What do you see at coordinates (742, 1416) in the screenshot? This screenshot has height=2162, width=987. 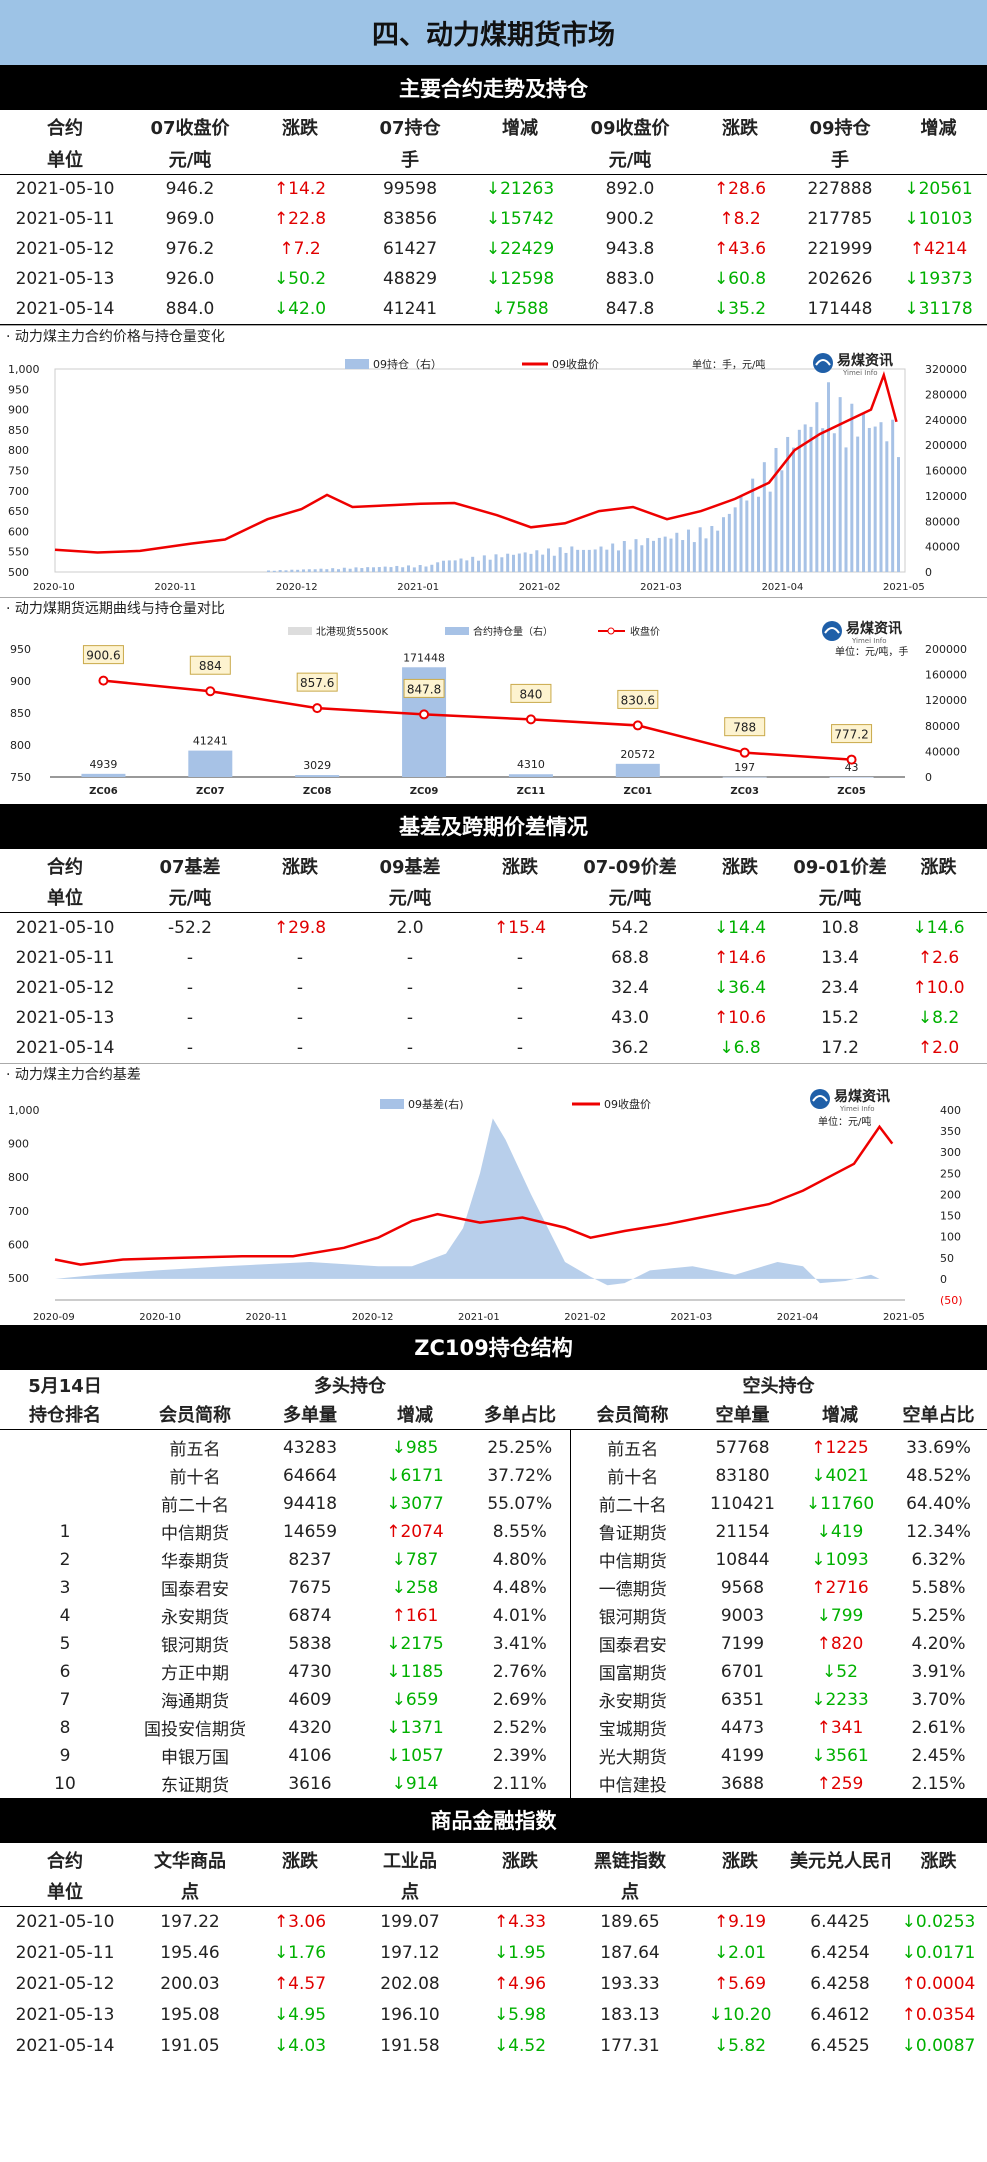 I see `column-header: 空单量` at bounding box center [742, 1416].